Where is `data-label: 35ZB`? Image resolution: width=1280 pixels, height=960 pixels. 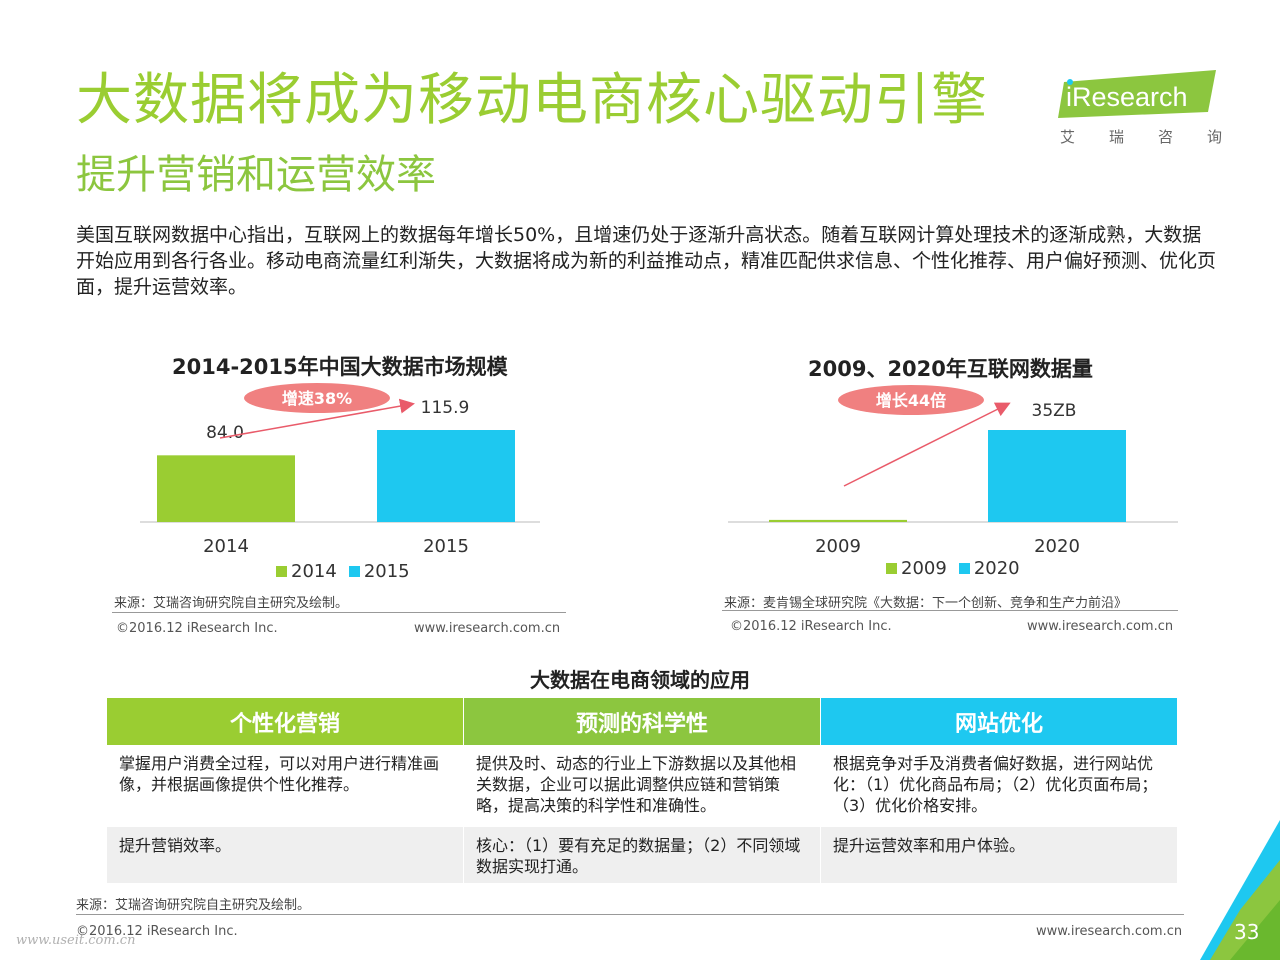 data-label: 35ZB is located at coordinates (1054, 411).